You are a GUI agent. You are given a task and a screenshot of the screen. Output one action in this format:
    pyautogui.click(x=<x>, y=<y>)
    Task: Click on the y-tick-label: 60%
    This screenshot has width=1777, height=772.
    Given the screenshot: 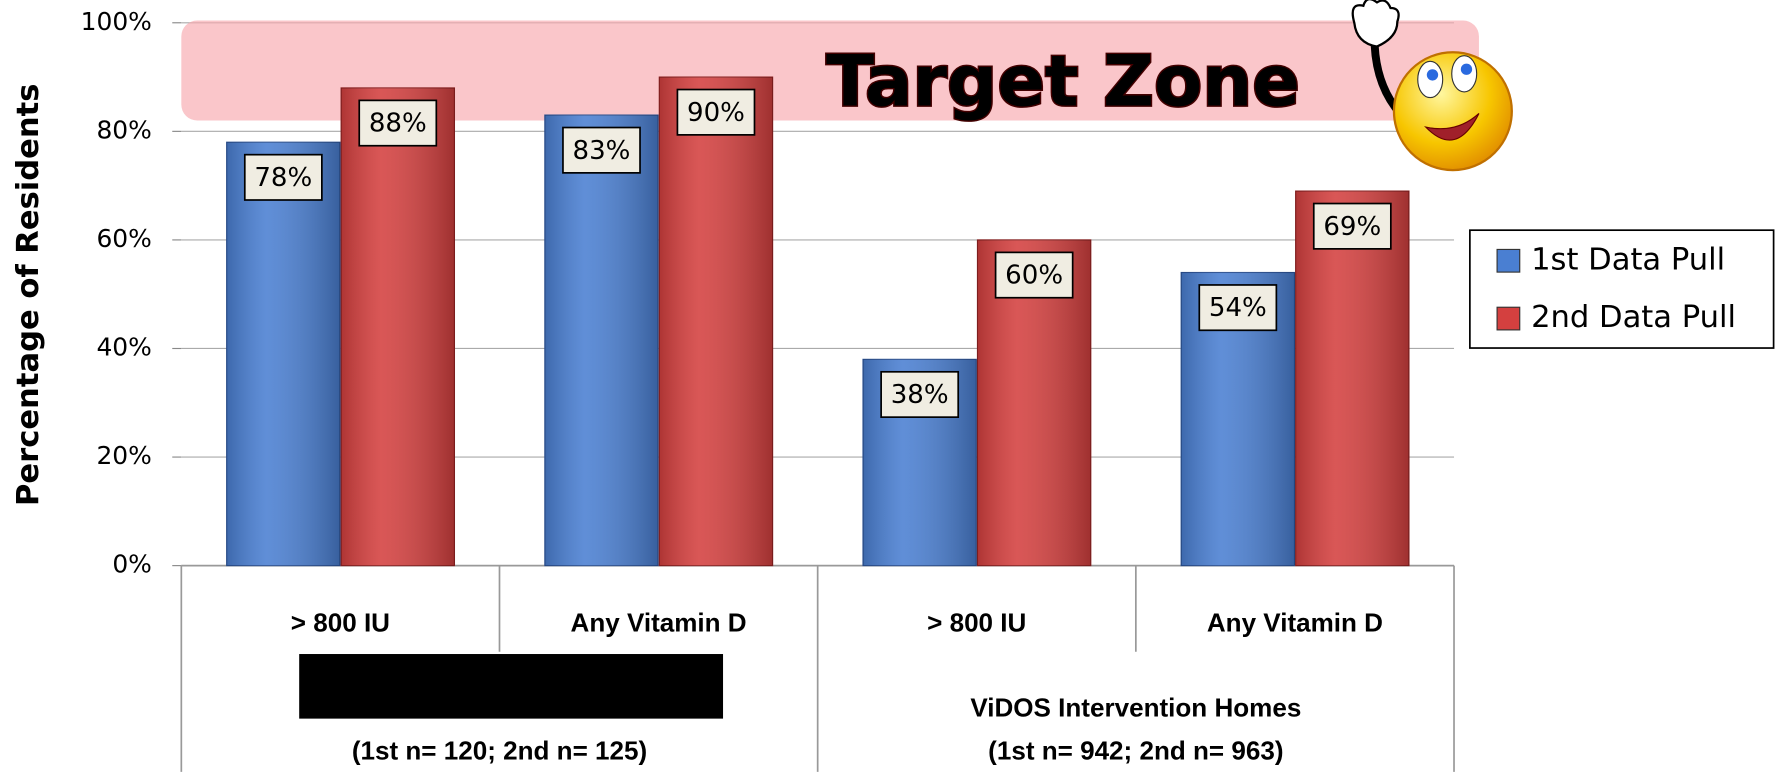 What is the action you would take?
    pyautogui.click(x=123, y=238)
    